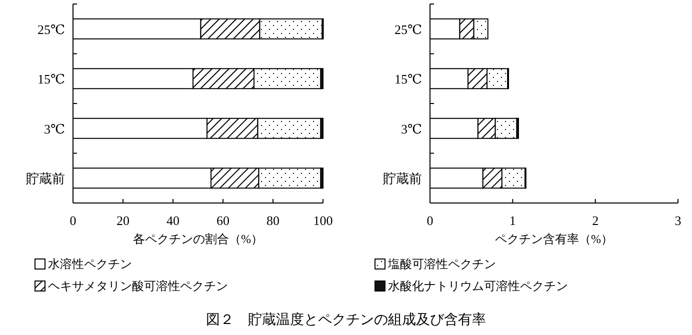 The width and height of the screenshot is (692, 335). I want to click on x-tick-label: 1, so click(512, 220).